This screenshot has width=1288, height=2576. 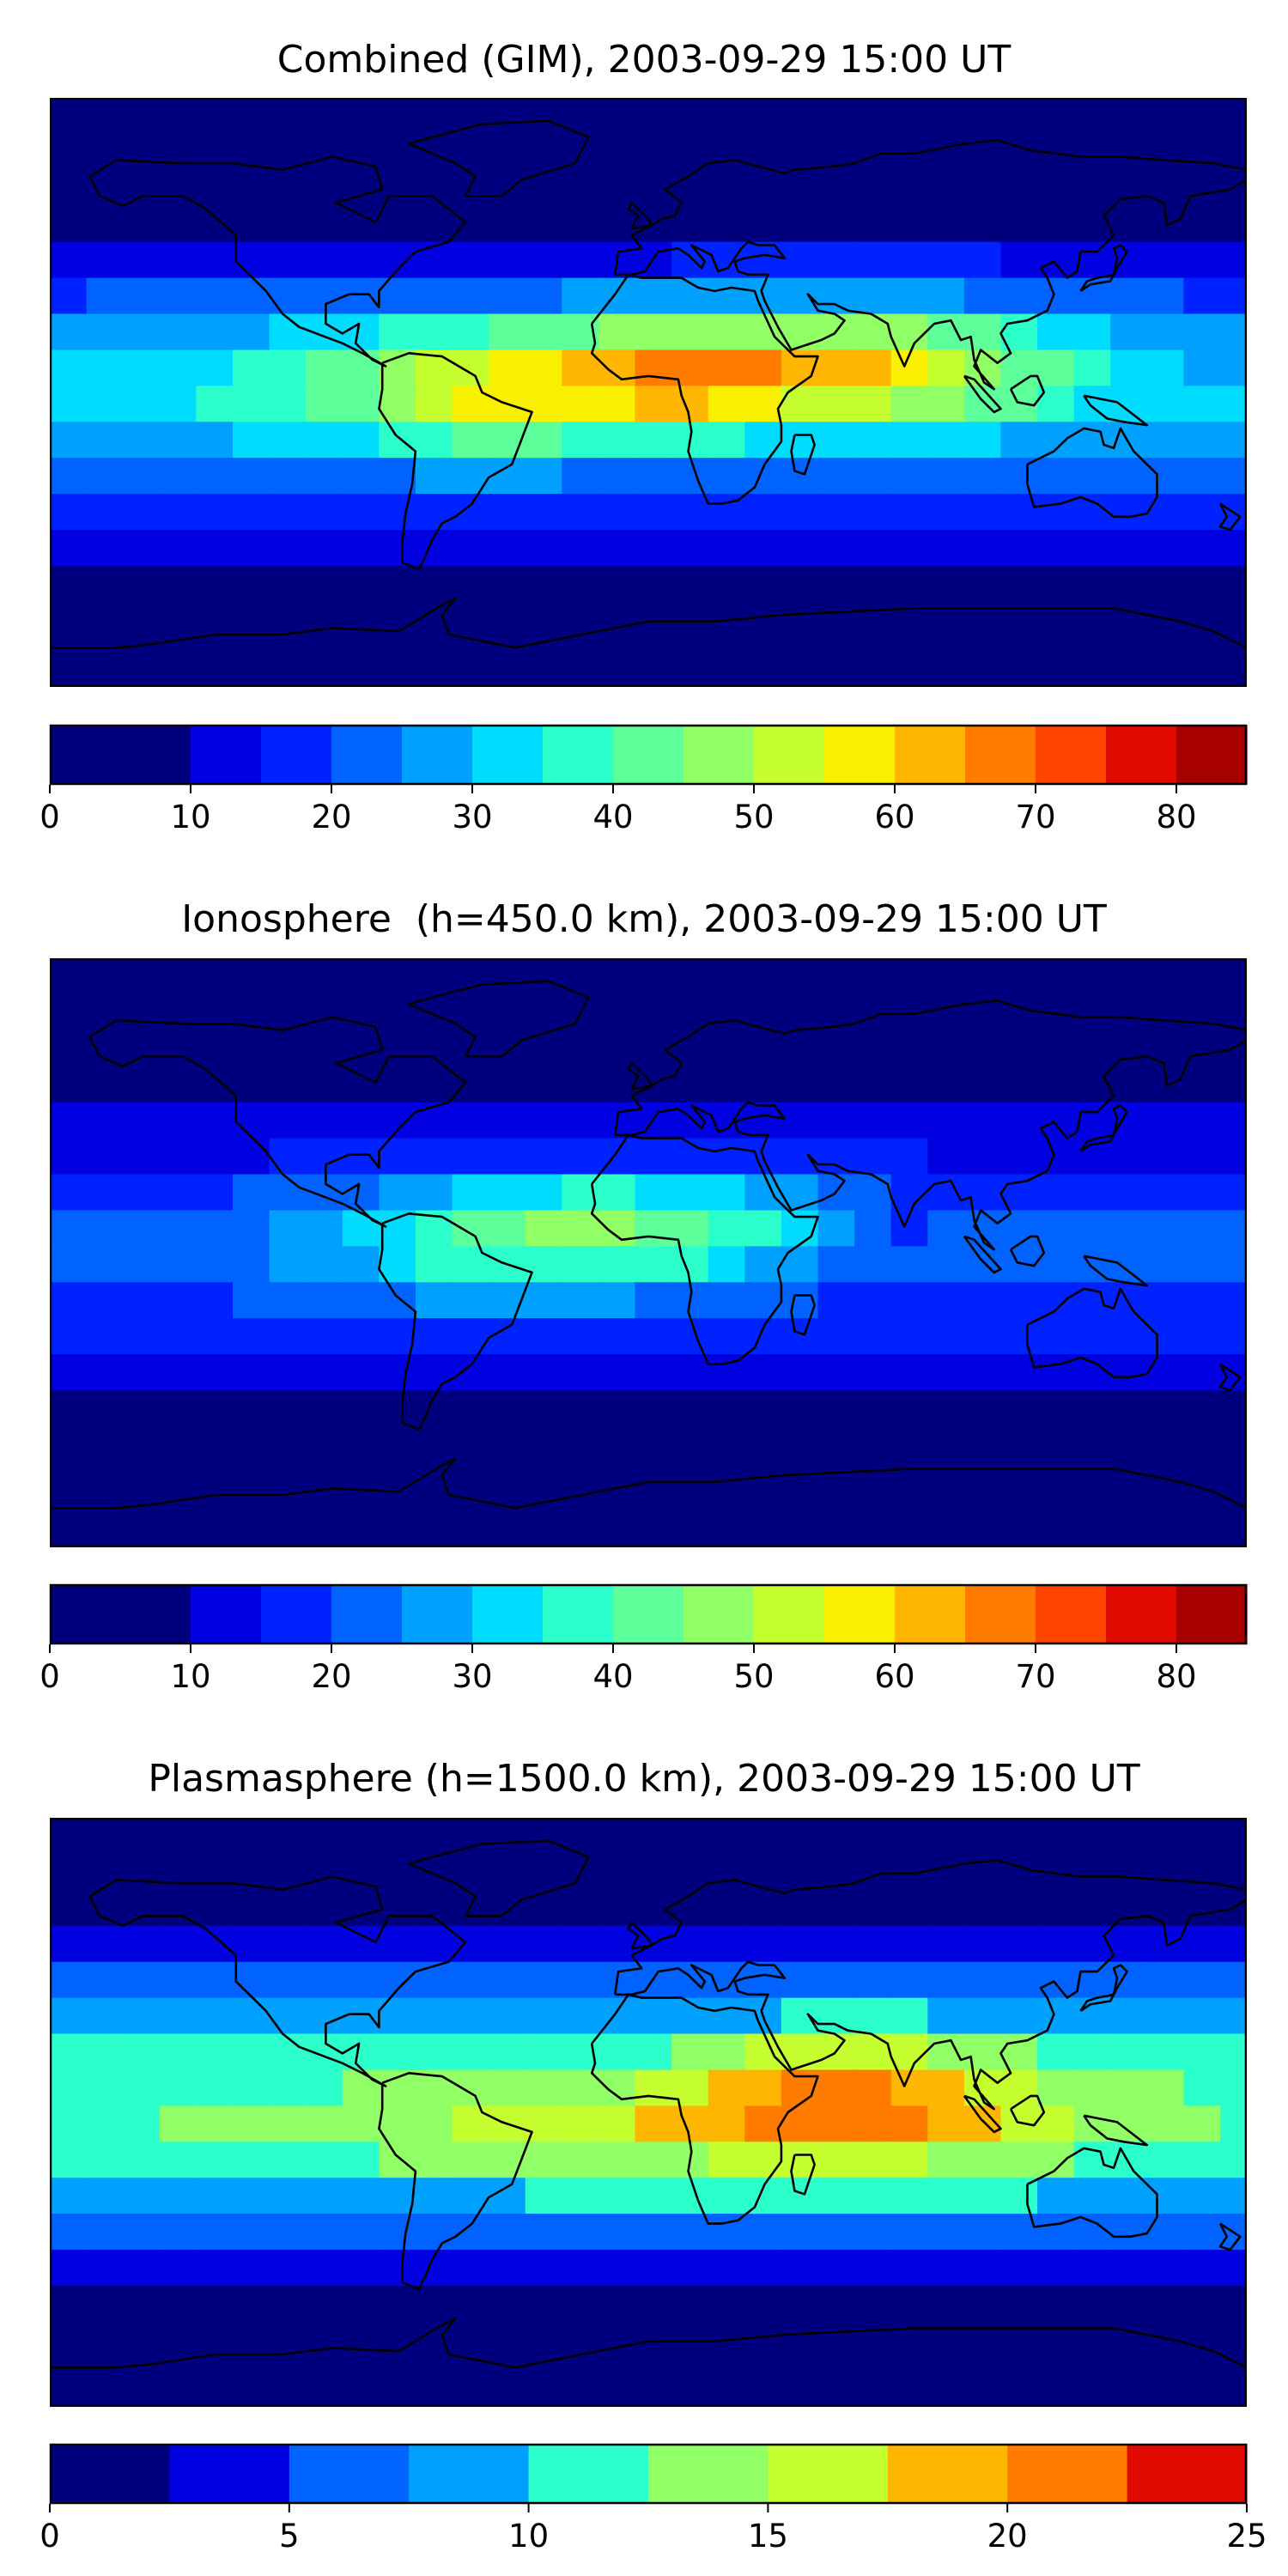 What do you see at coordinates (1103, 1988) in the screenshot?
I see `coastline-japan` at bounding box center [1103, 1988].